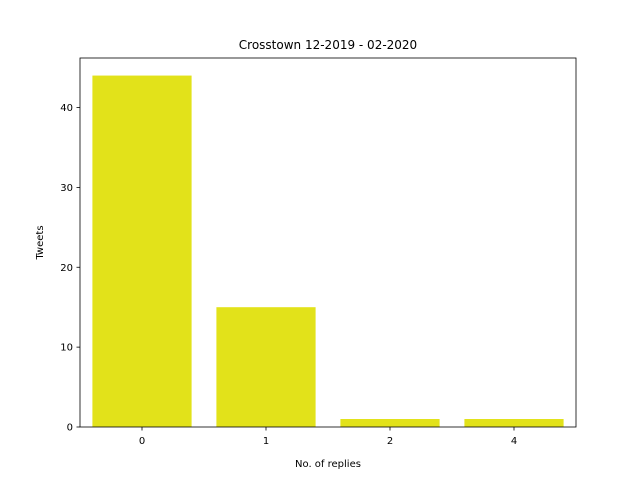  Describe the element at coordinates (328, 464) in the screenshot. I see `x-axis-label: No. of replies` at that location.